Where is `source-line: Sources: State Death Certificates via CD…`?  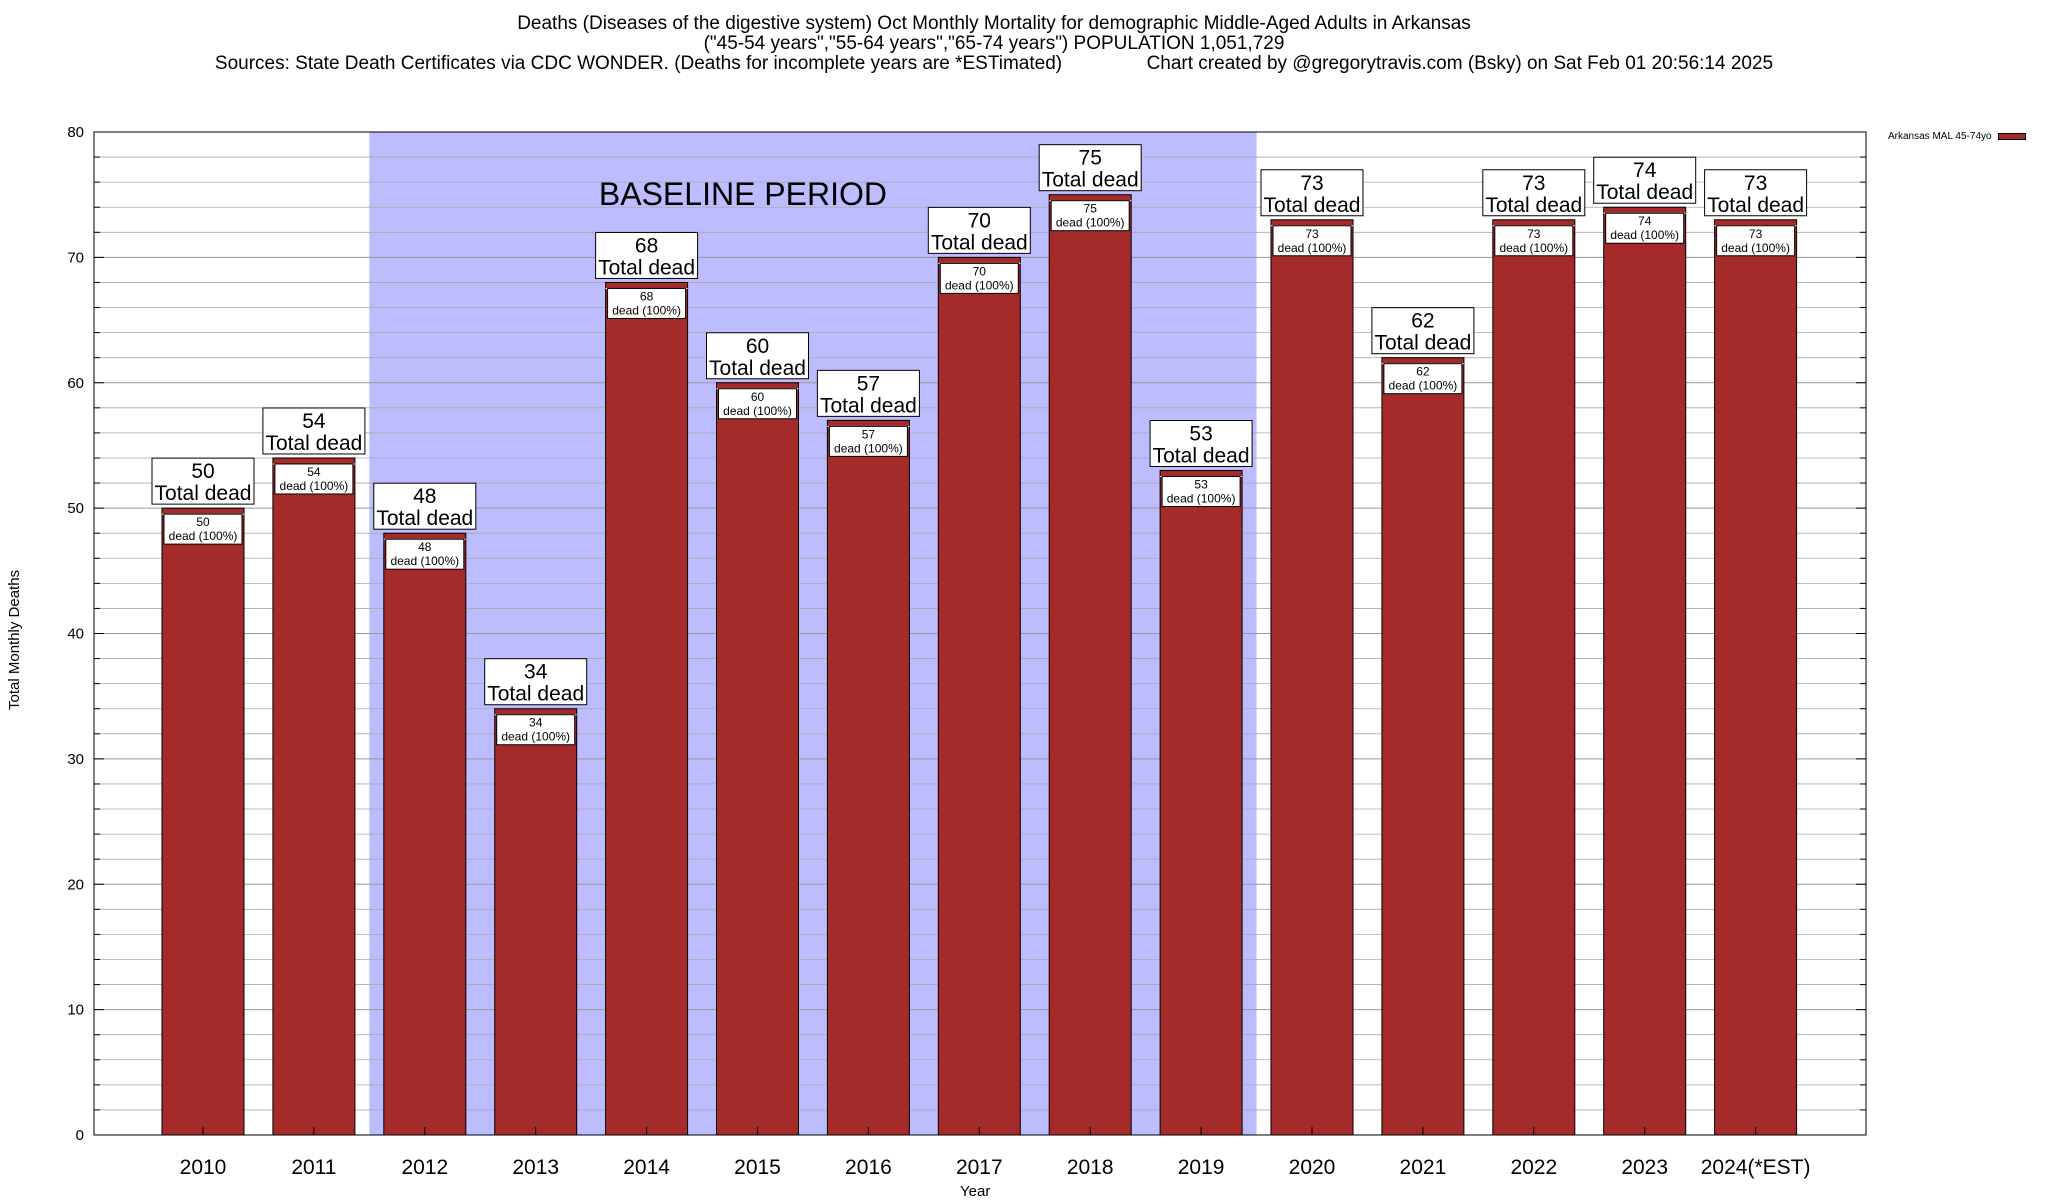
source-line: Sources: State Death Certificates via CD… is located at coordinates (638, 63).